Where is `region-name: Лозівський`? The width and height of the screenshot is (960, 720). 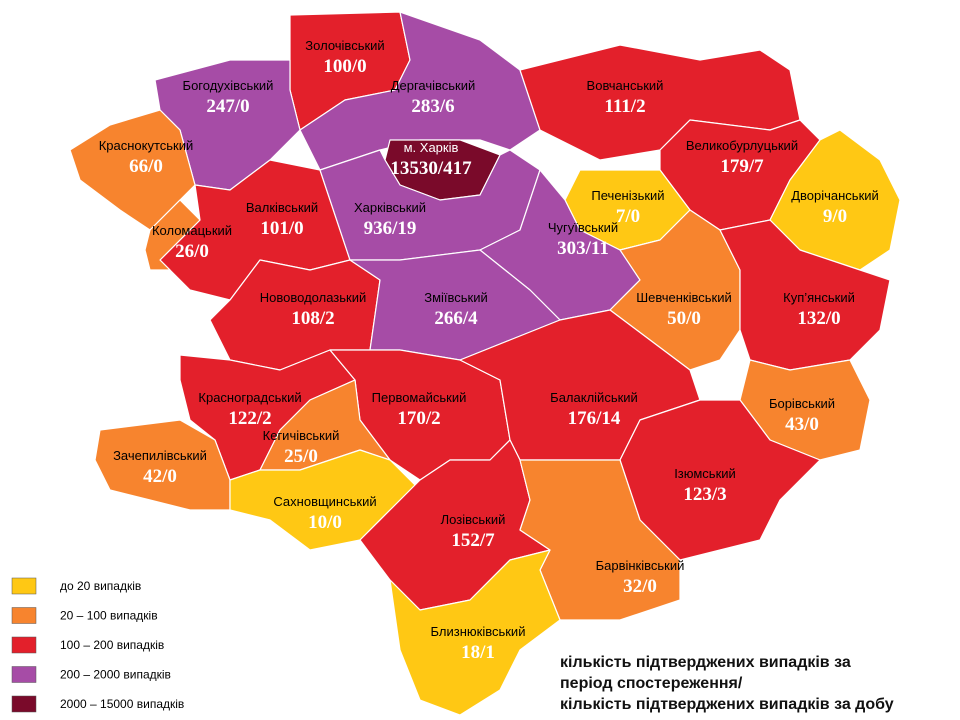 region-name: Лозівський is located at coordinates (473, 519).